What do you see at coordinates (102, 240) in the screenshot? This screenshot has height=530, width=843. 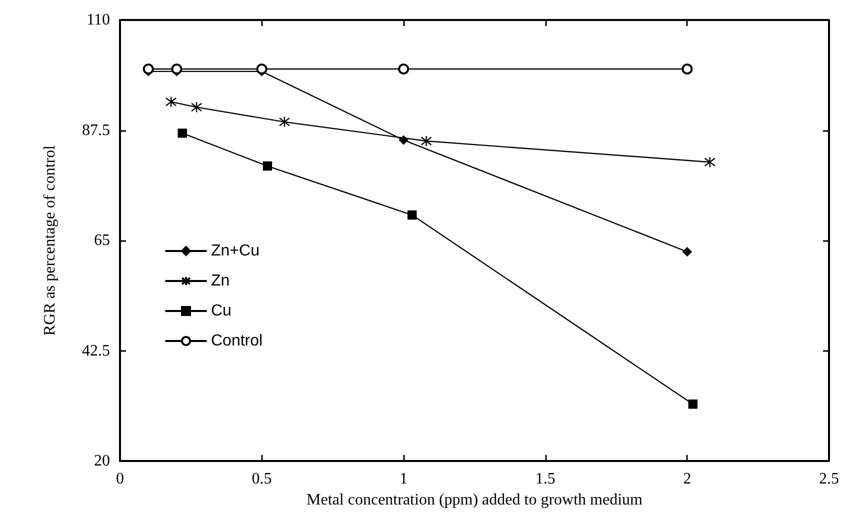 I see `y-tick-label: 65` at bounding box center [102, 240].